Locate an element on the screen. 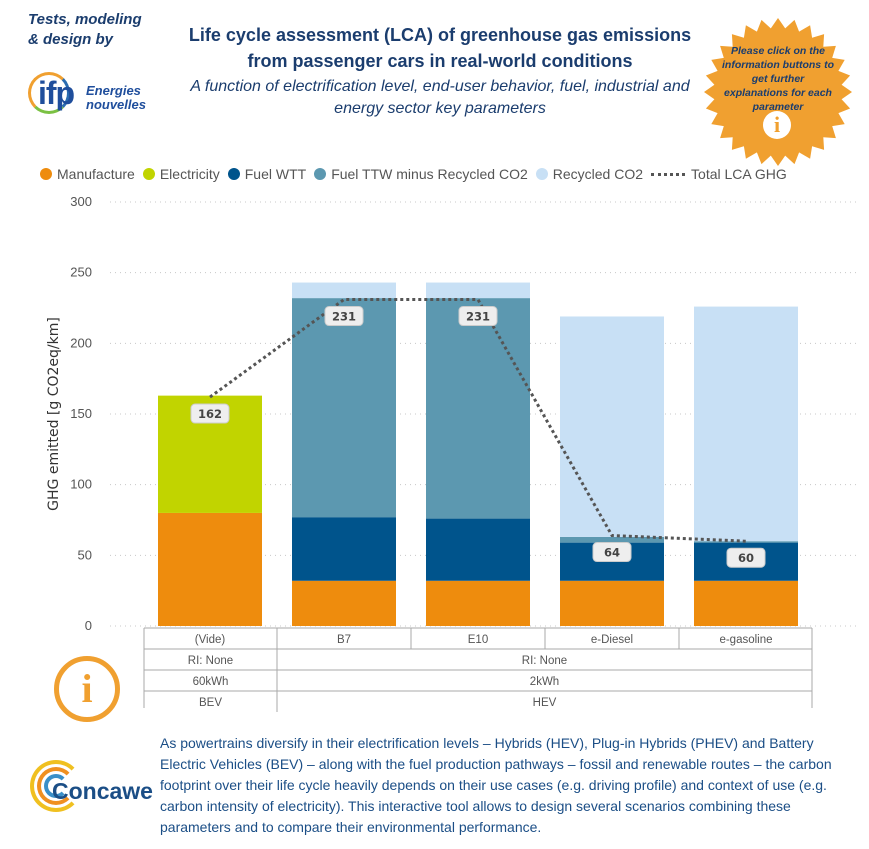  concawe-logo-text: Concawe is located at coordinates (102, 791).